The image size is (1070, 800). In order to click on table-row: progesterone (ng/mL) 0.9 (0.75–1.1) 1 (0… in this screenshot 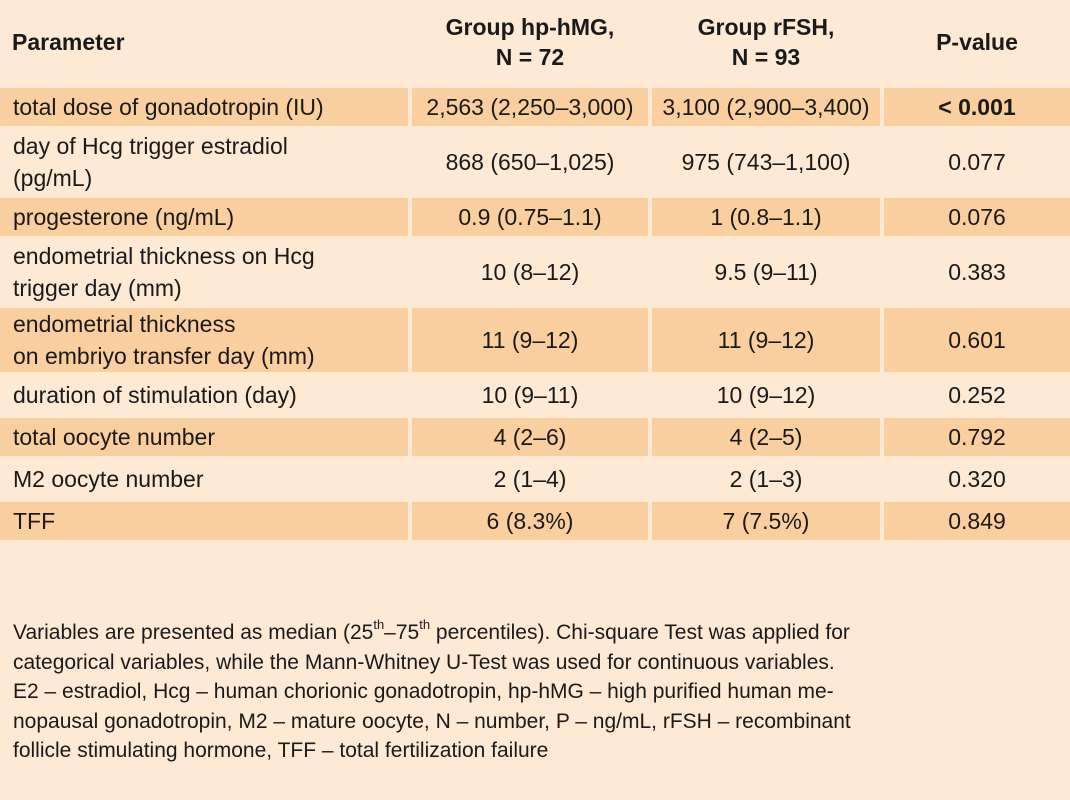, I will do `click(535, 217)`.